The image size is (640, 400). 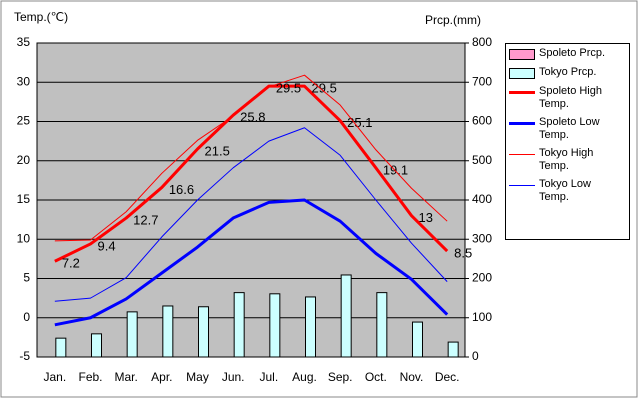 What do you see at coordinates (24, 42) in the screenshot?
I see `y-tick-label: 35` at bounding box center [24, 42].